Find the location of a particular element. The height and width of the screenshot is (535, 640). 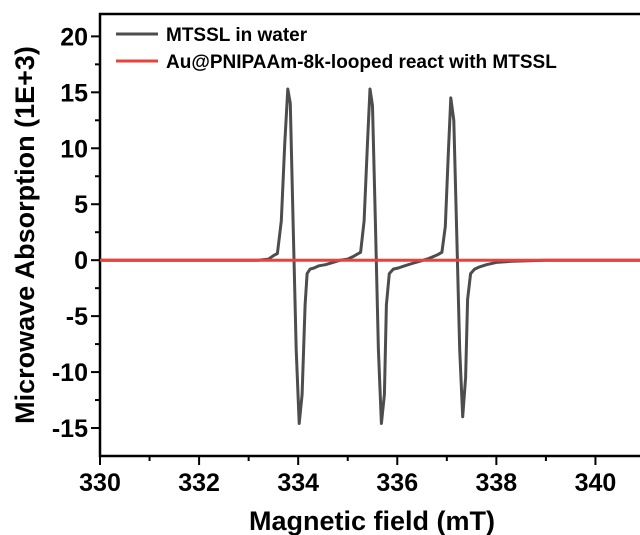

x-axis-ticks: 330 332 334 336 338 340 is located at coordinates (347, 476).